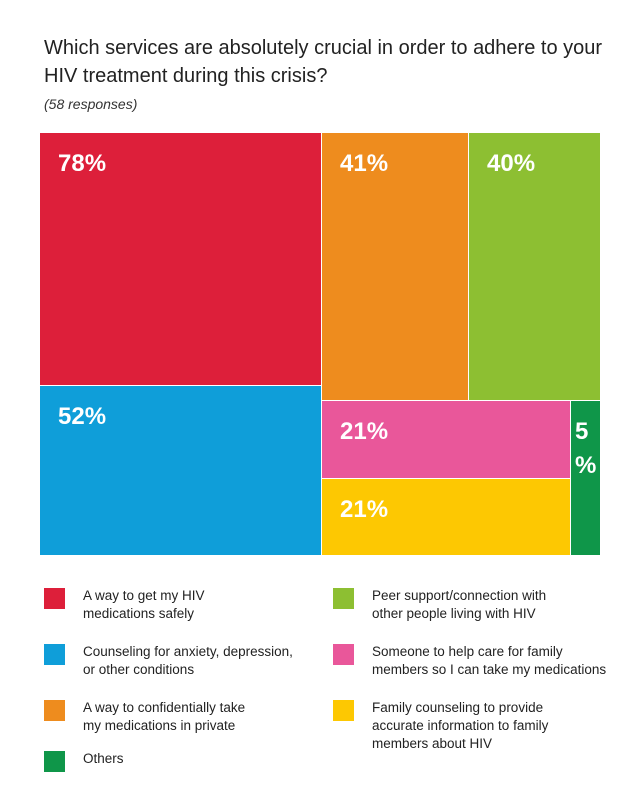 Image resolution: width=640 pixels, height=800 pixels. I want to click on tile-confidential-label: 41%, so click(364, 163).